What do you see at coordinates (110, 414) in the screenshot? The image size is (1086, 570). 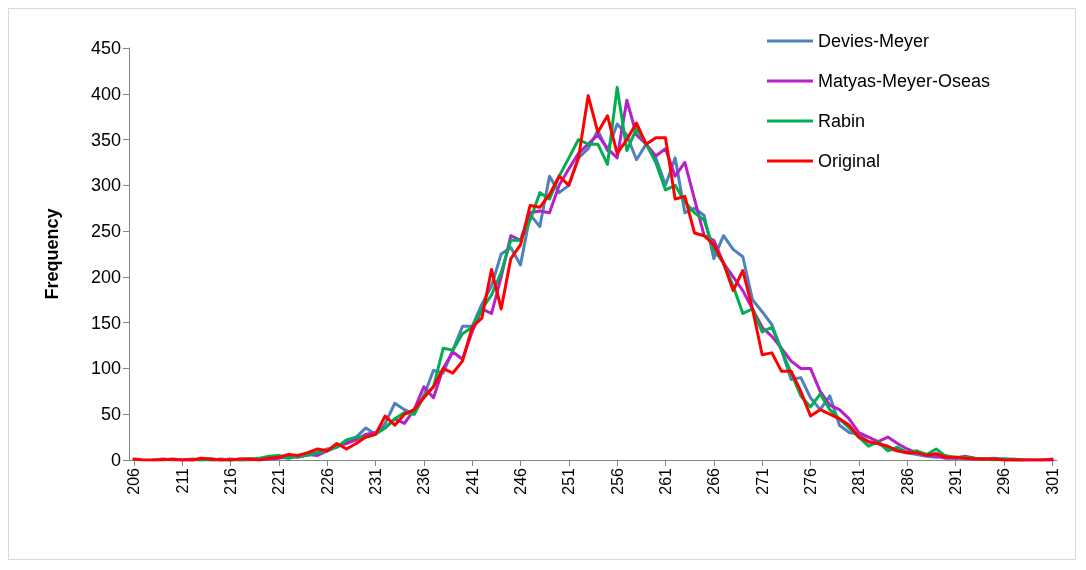 I see `y-tick-label: 50` at bounding box center [110, 414].